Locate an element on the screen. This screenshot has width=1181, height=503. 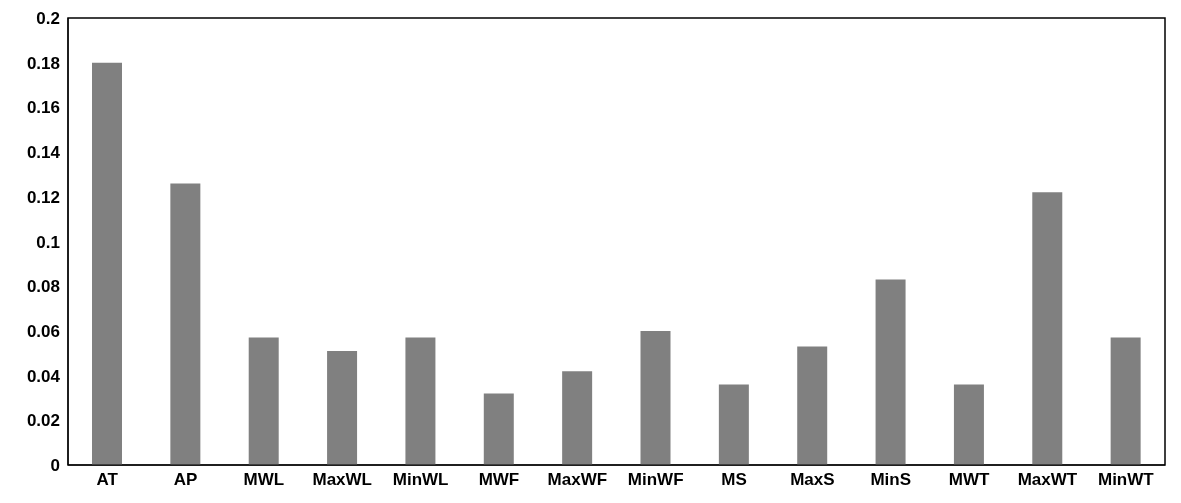
y-tick-label: 0 is located at coordinates (55, 466).